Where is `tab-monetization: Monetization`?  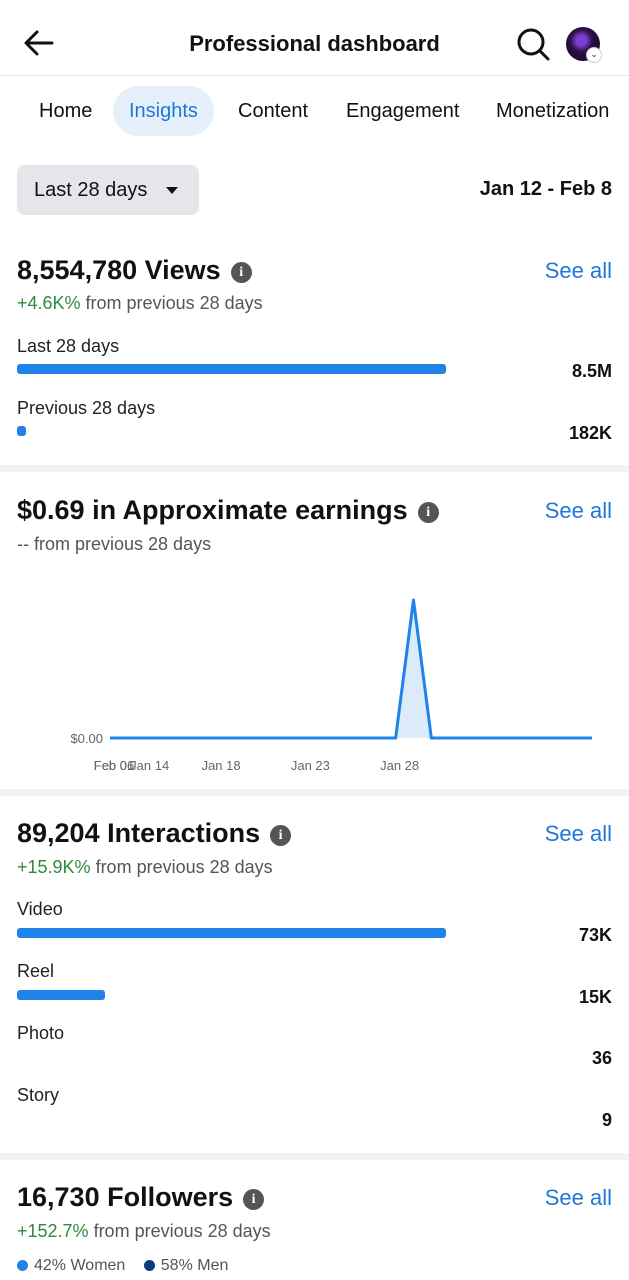
tab-monetization: Monetization is located at coordinates (553, 111).